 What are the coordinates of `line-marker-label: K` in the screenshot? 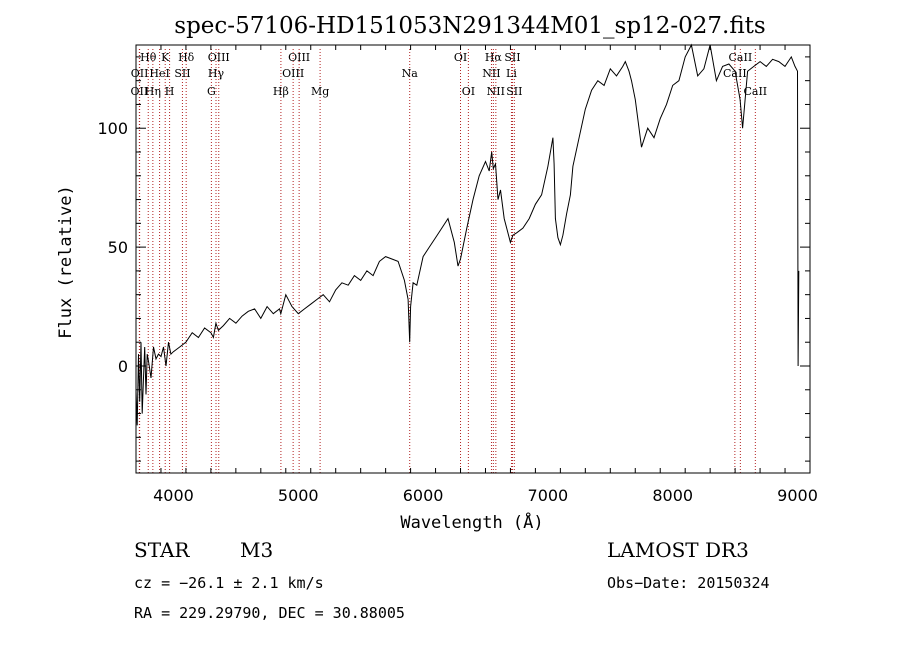 It's located at (165, 57).